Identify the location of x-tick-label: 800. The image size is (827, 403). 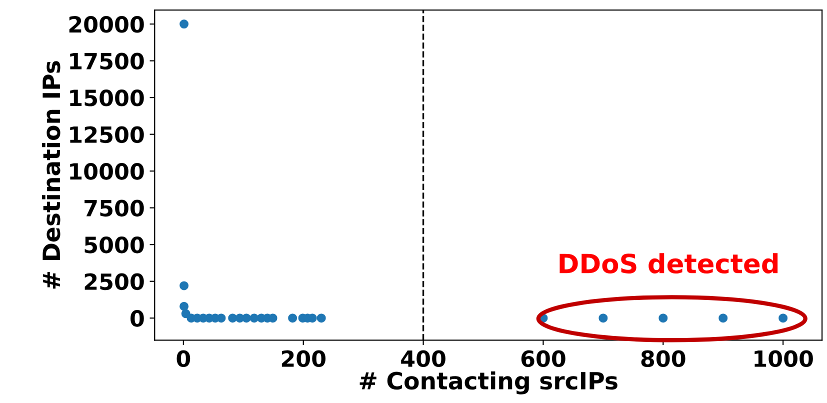
(663, 359).